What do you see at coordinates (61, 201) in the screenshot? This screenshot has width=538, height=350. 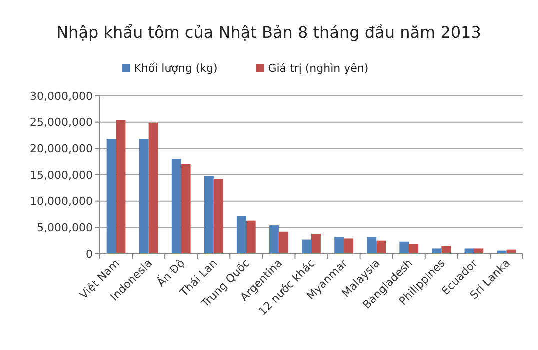 I see `y-tick-label: 10,000,000` at bounding box center [61, 201].